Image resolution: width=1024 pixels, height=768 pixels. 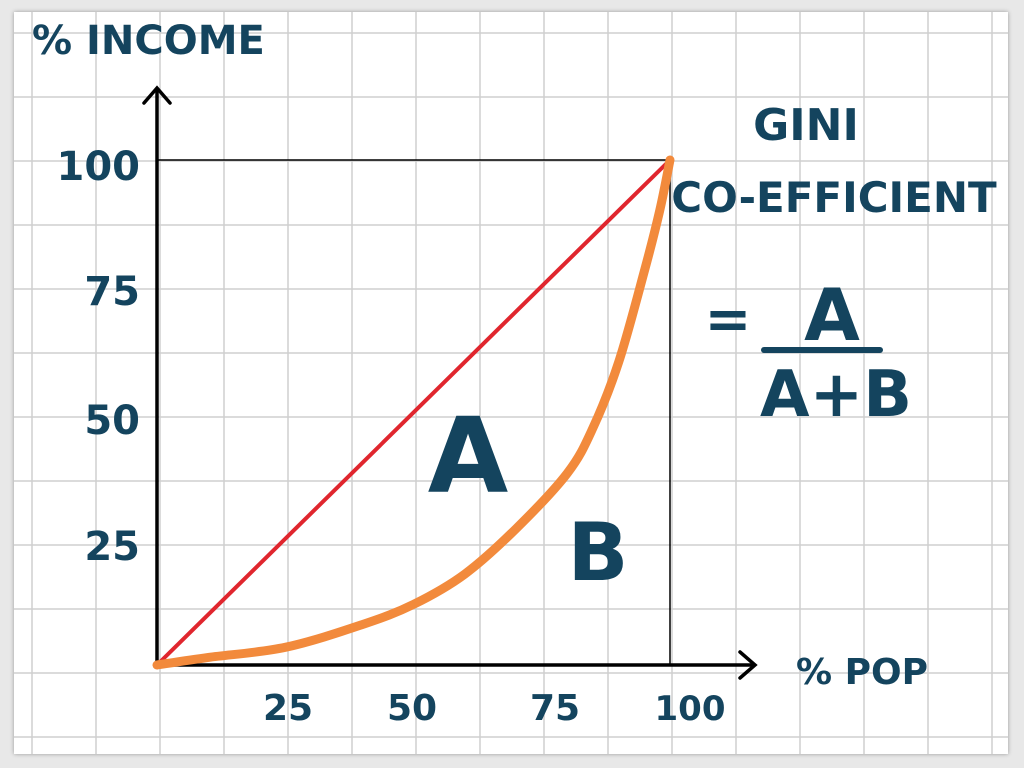 I want to click on region-a-label: A, so click(x=468, y=456).